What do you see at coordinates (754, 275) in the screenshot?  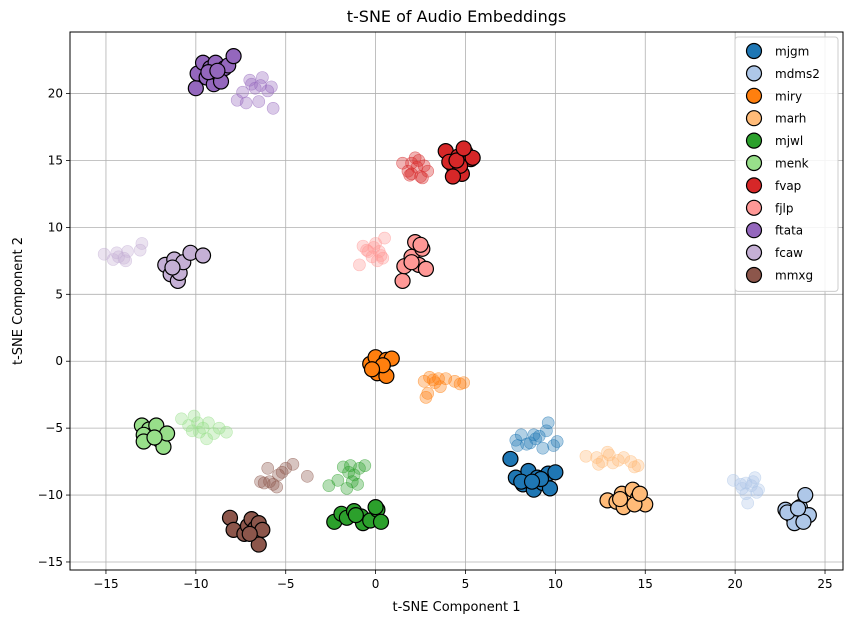 I see `legend-marker-mmxg` at bounding box center [754, 275].